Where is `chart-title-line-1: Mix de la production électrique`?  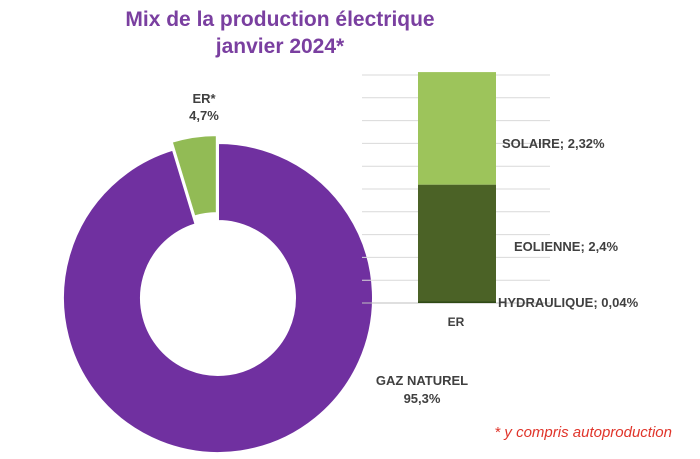
chart-title-line-1: Mix de la production électrique is located at coordinates (280, 19).